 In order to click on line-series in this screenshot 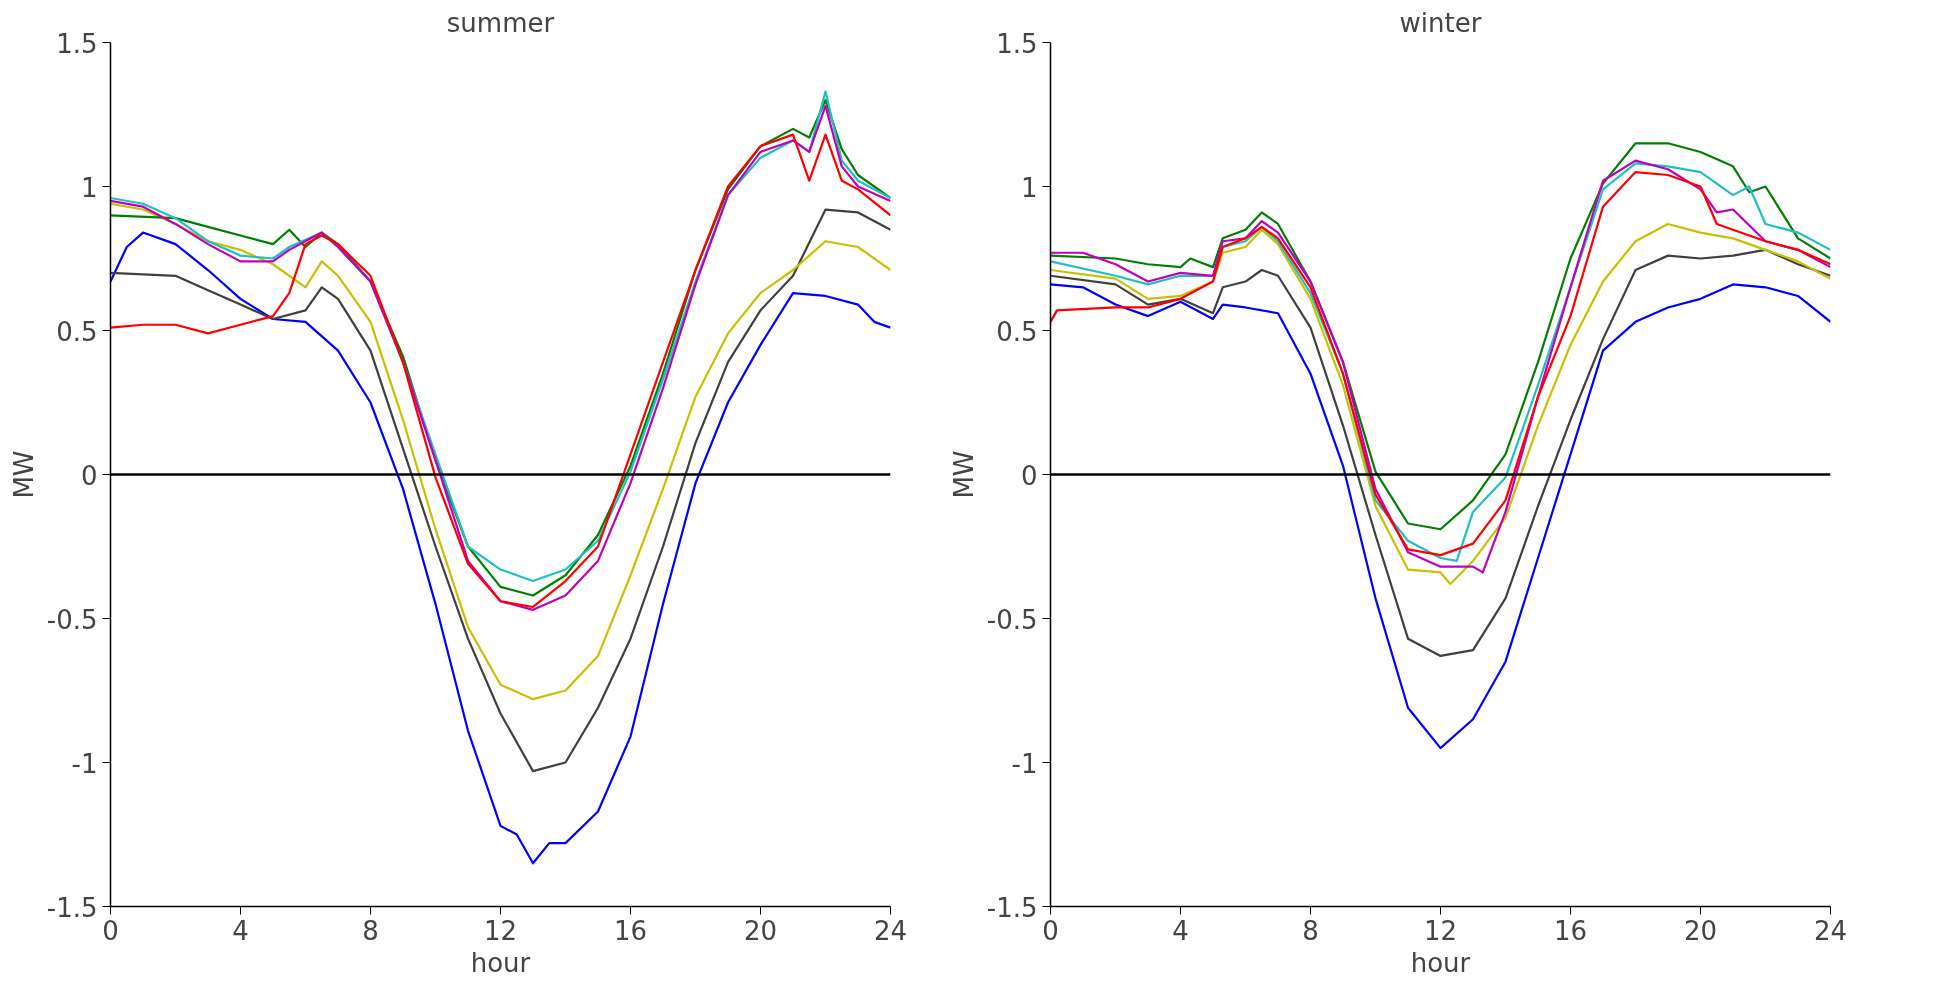, I will do `click(1440, 404)`.